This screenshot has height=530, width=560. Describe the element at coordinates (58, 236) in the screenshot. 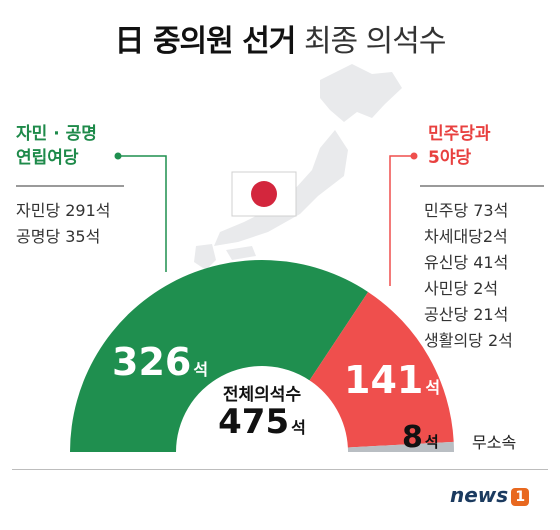

I see `party-item: 공명당 35석` at that location.